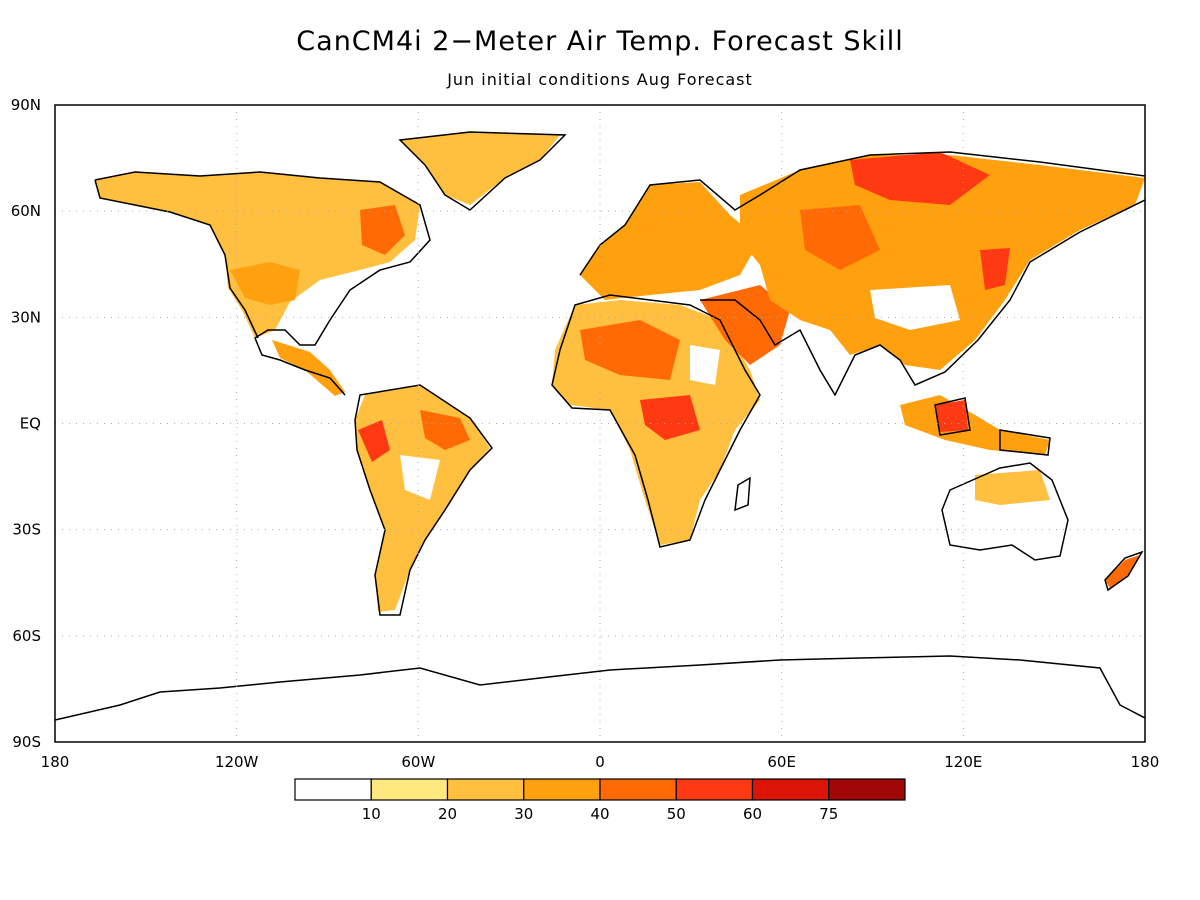 The height and width of the screenshot is (900, 1200). Describe the element at coordinates (995, 269) in the screenshot. I see `shade-east-asia` at that location.